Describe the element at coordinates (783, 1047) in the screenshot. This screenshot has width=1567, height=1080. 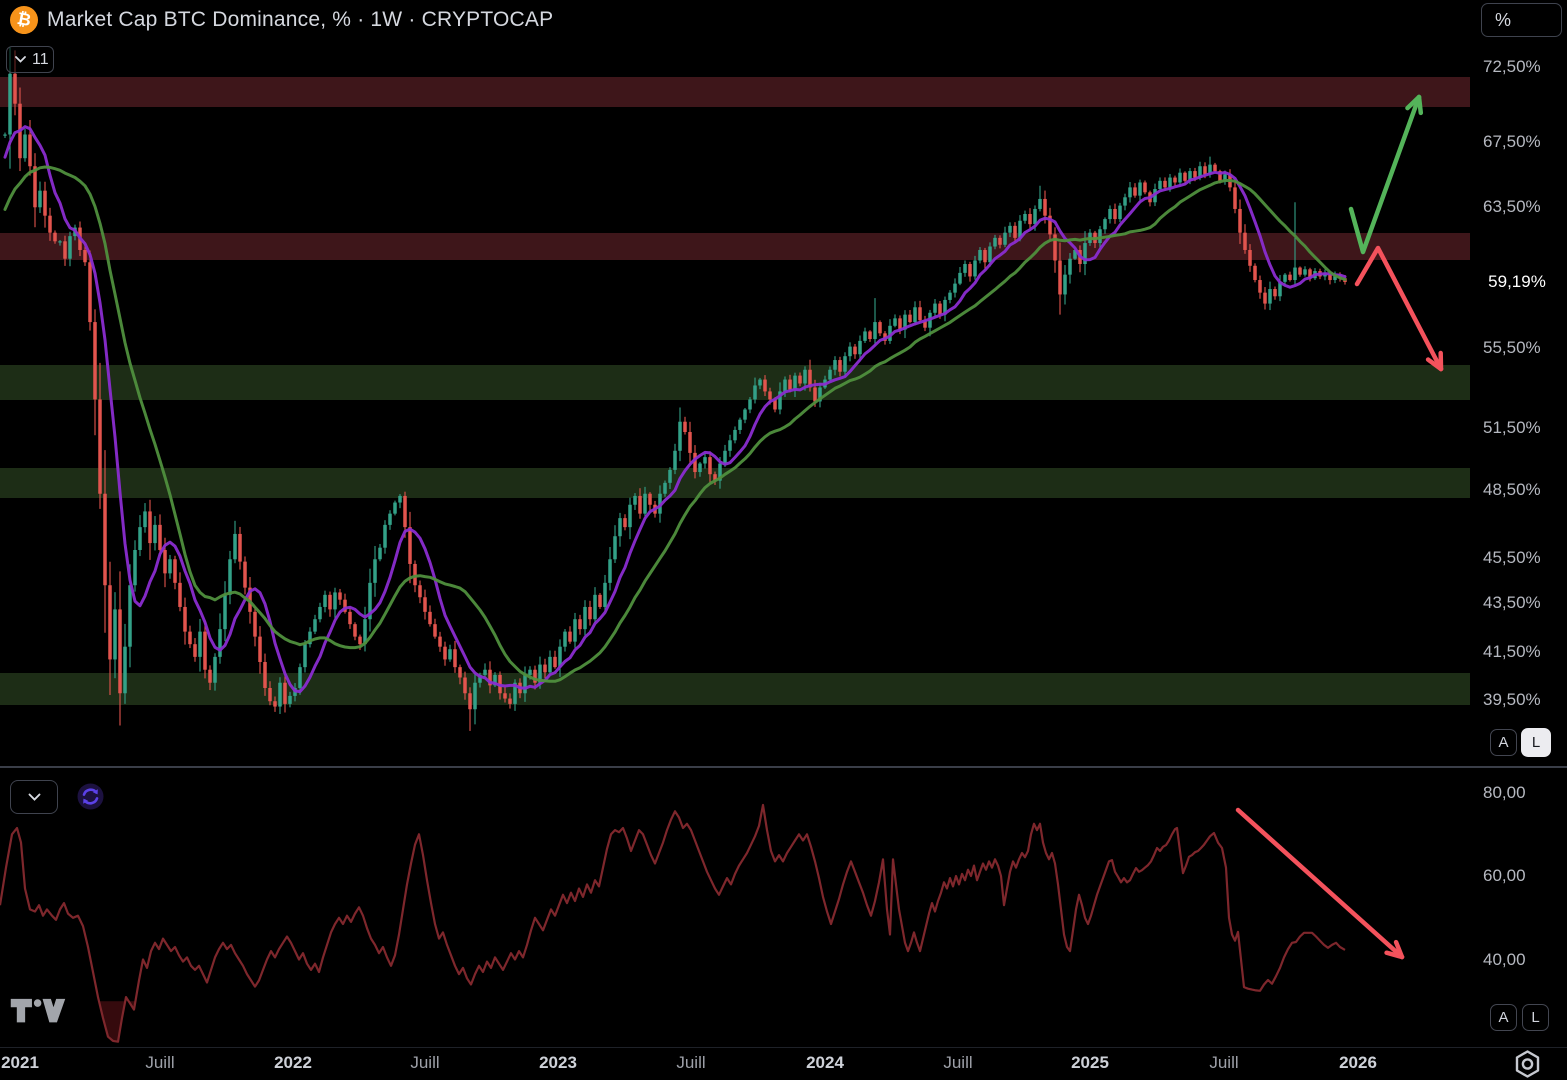
I see `time-axis-divider` at that location.